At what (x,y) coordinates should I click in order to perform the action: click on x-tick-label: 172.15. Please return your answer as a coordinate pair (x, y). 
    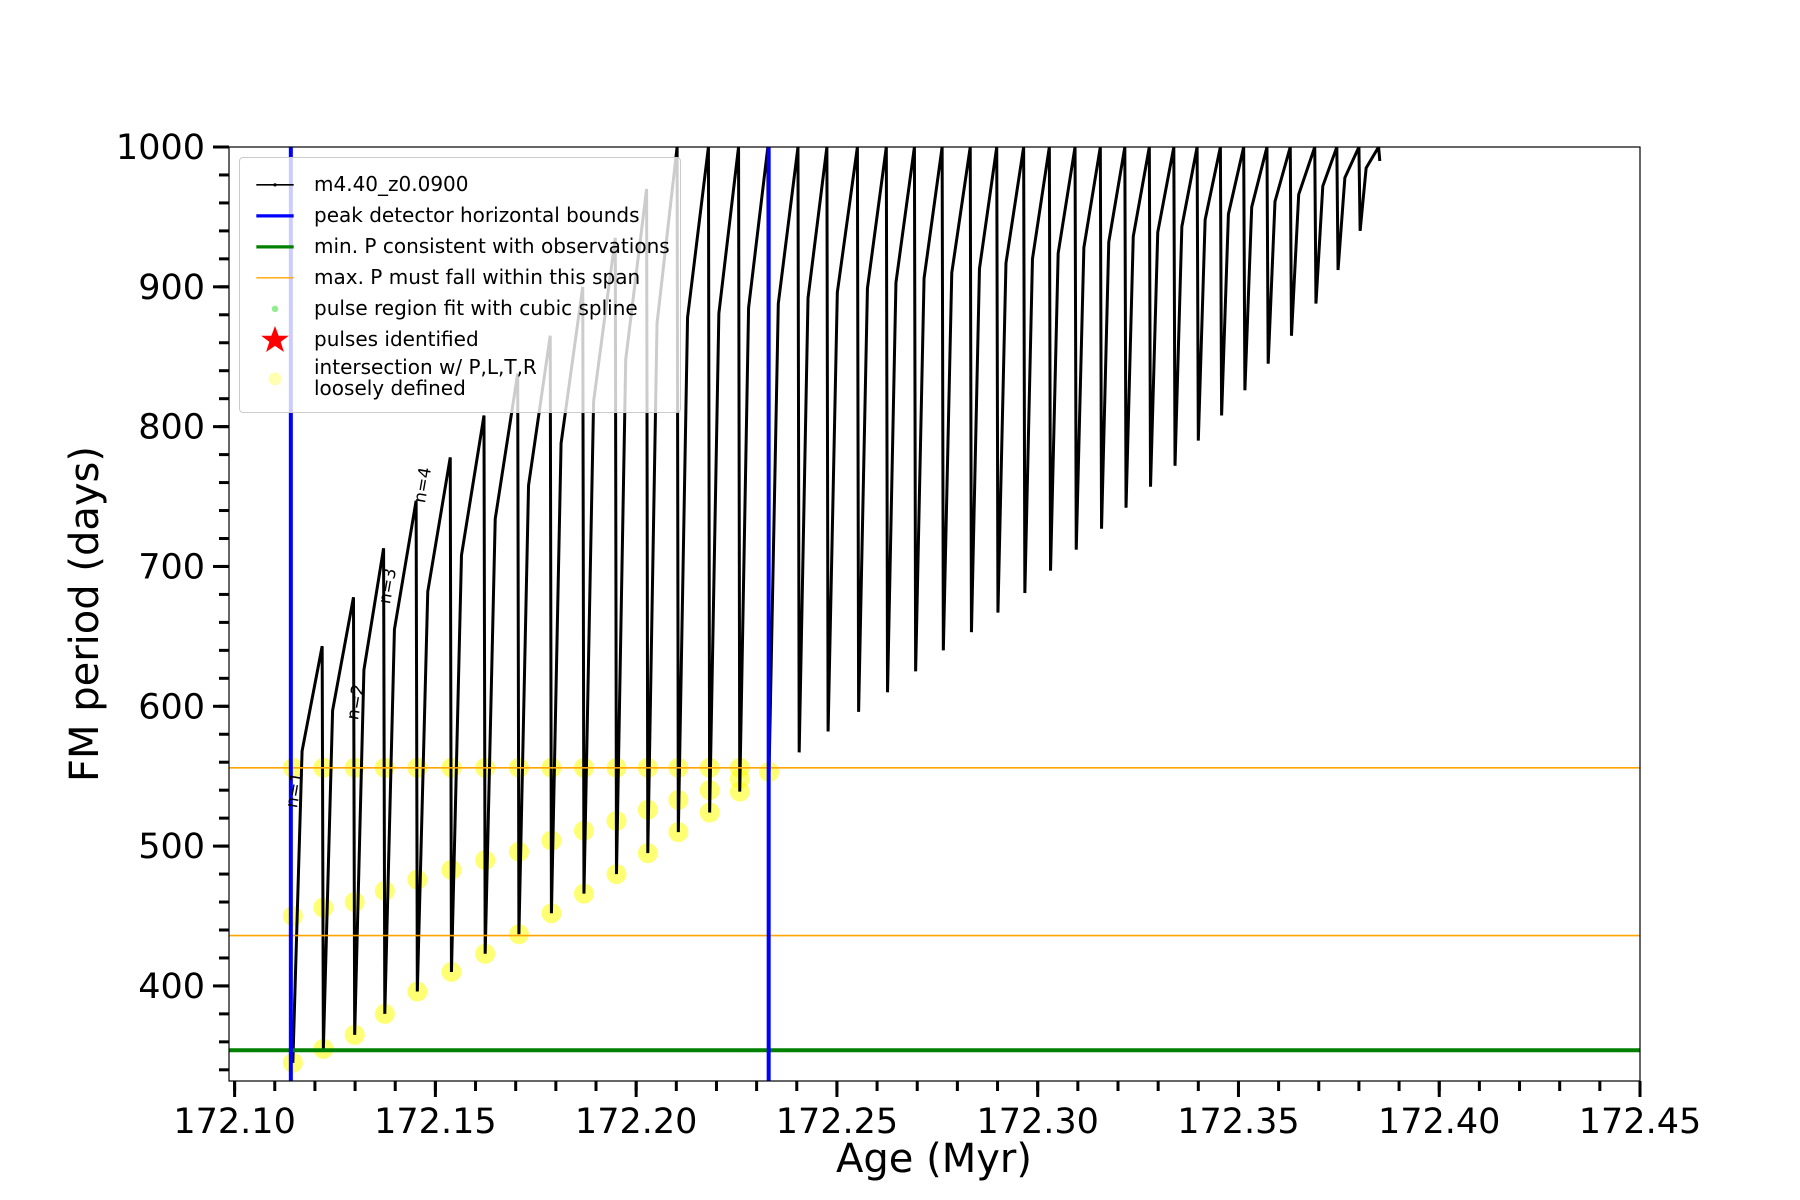
    Looking at the image, I should click on (435, 1122).